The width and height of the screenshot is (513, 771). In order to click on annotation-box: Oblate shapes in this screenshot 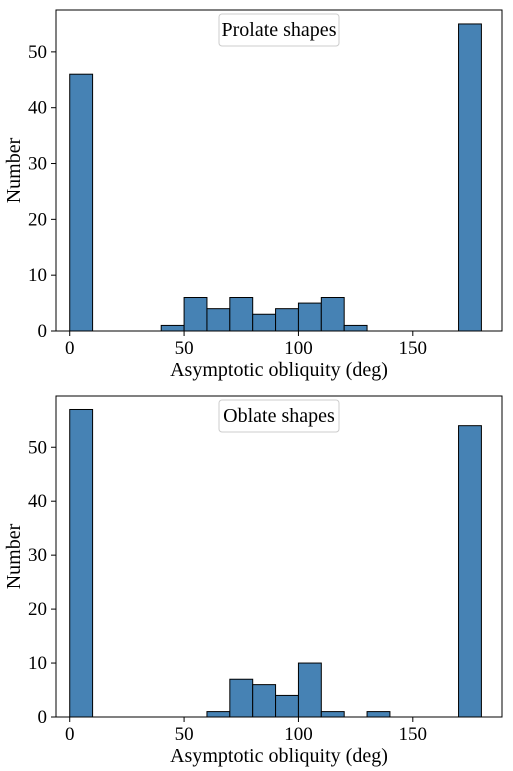, I will do `click(279, 416)`.